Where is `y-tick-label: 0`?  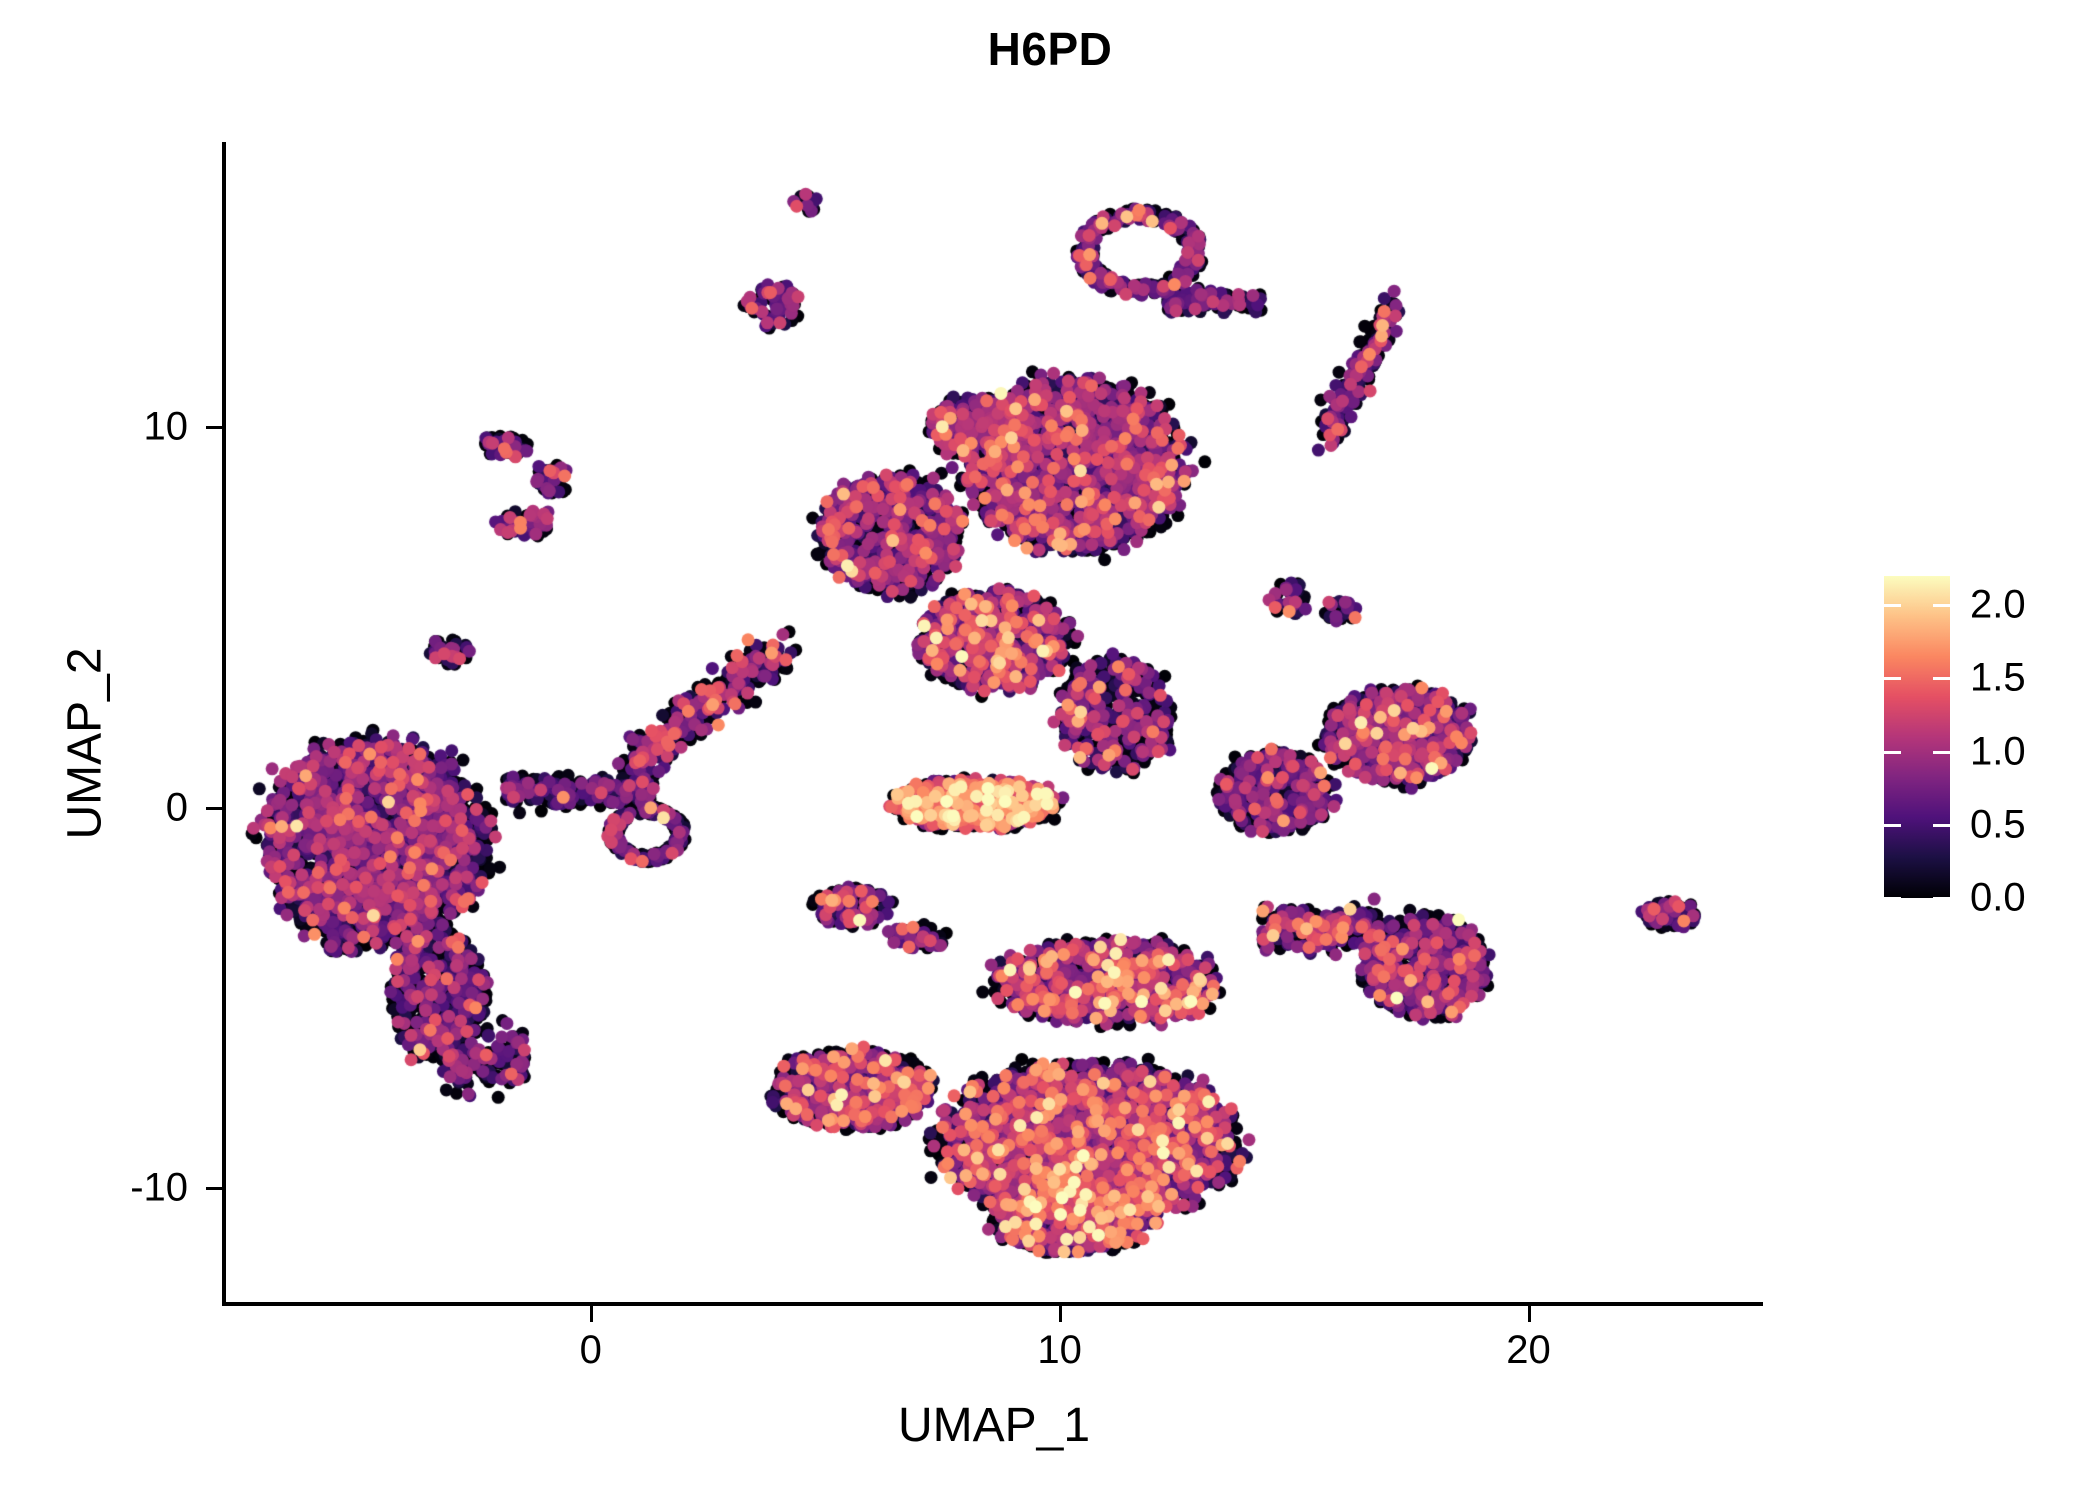
y-tick-label: 0 is located at coordinates (176, 807).